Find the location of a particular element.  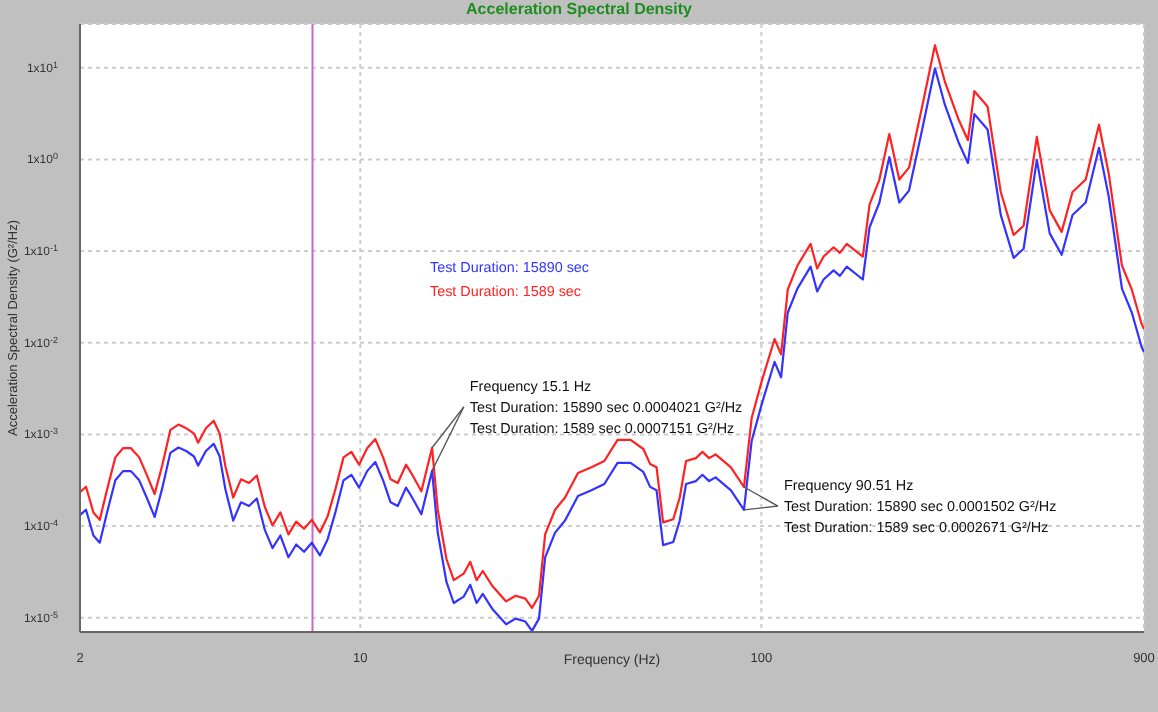

chart-title: Acceleration Spectral Density is located at coordinates (579, 10).